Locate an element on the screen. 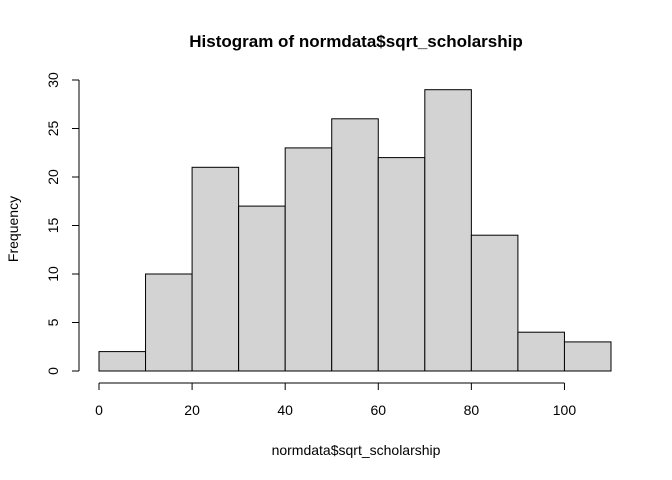 The height and width of the screenshot is (480, 672). x-tick-label-4: 80 is located at coordinates (472, 410).